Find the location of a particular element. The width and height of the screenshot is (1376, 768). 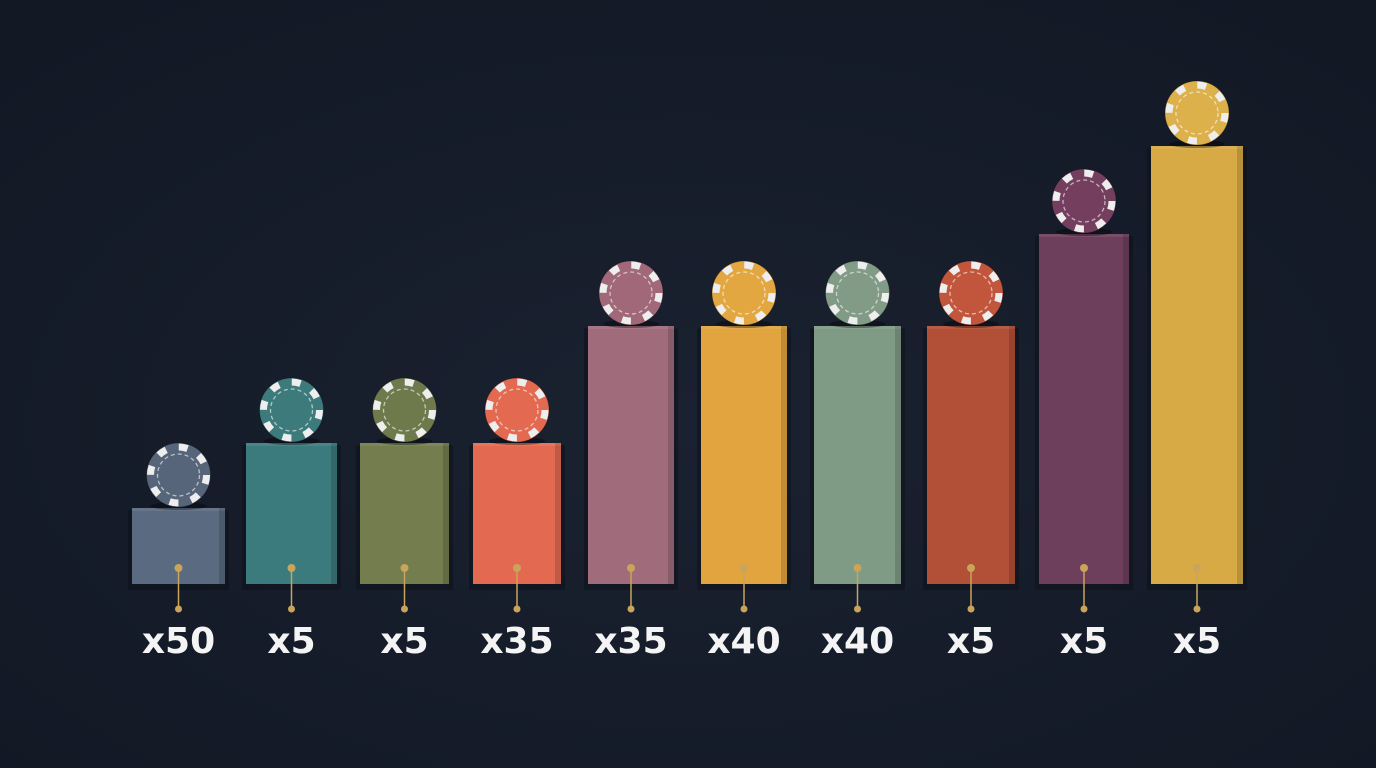

column: x50 is located at coordinates (178, 552).